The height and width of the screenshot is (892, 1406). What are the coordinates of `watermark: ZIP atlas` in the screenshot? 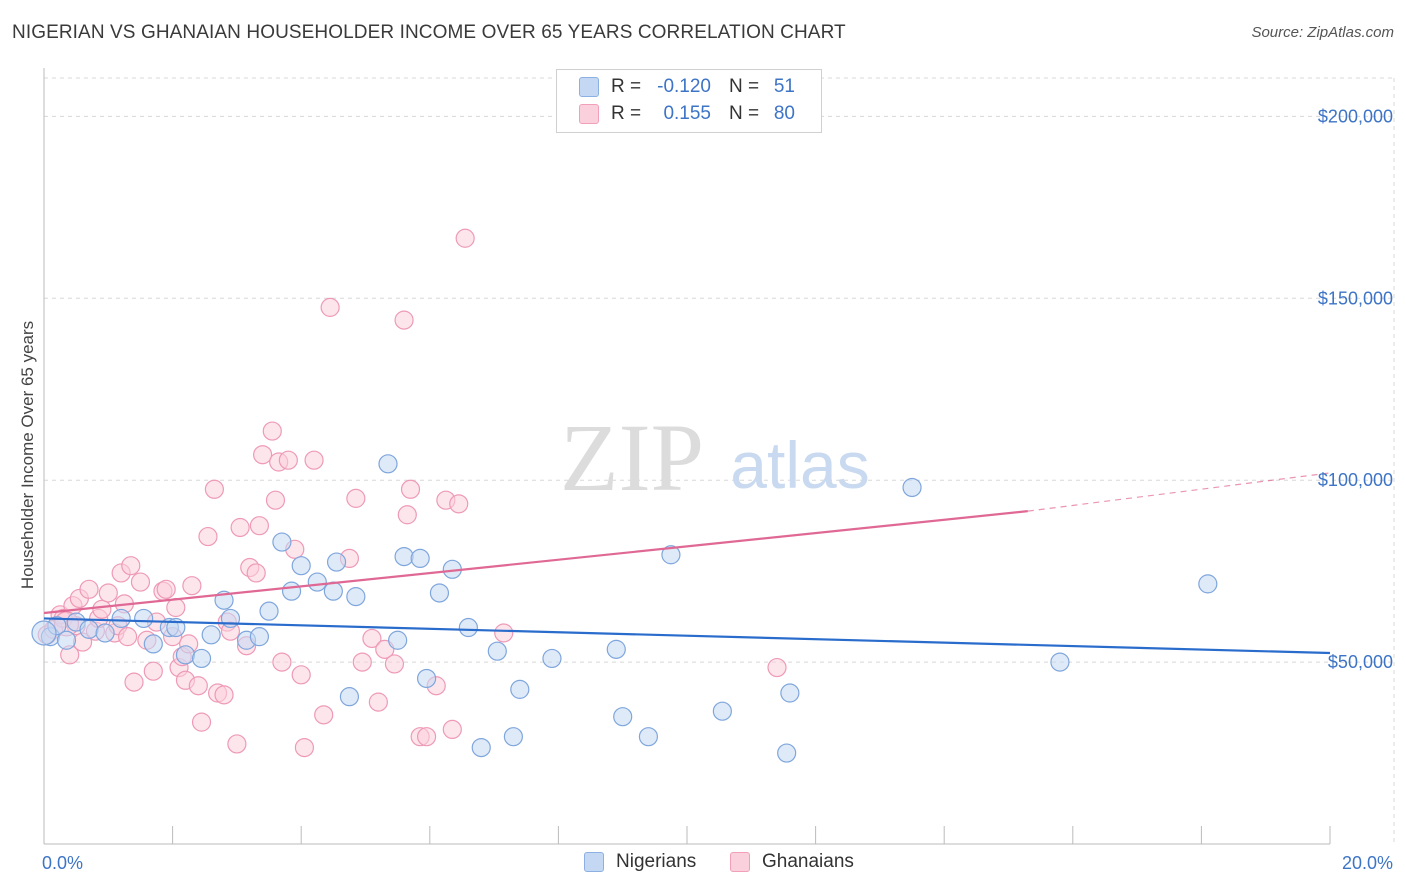 It's located at (715, 457).